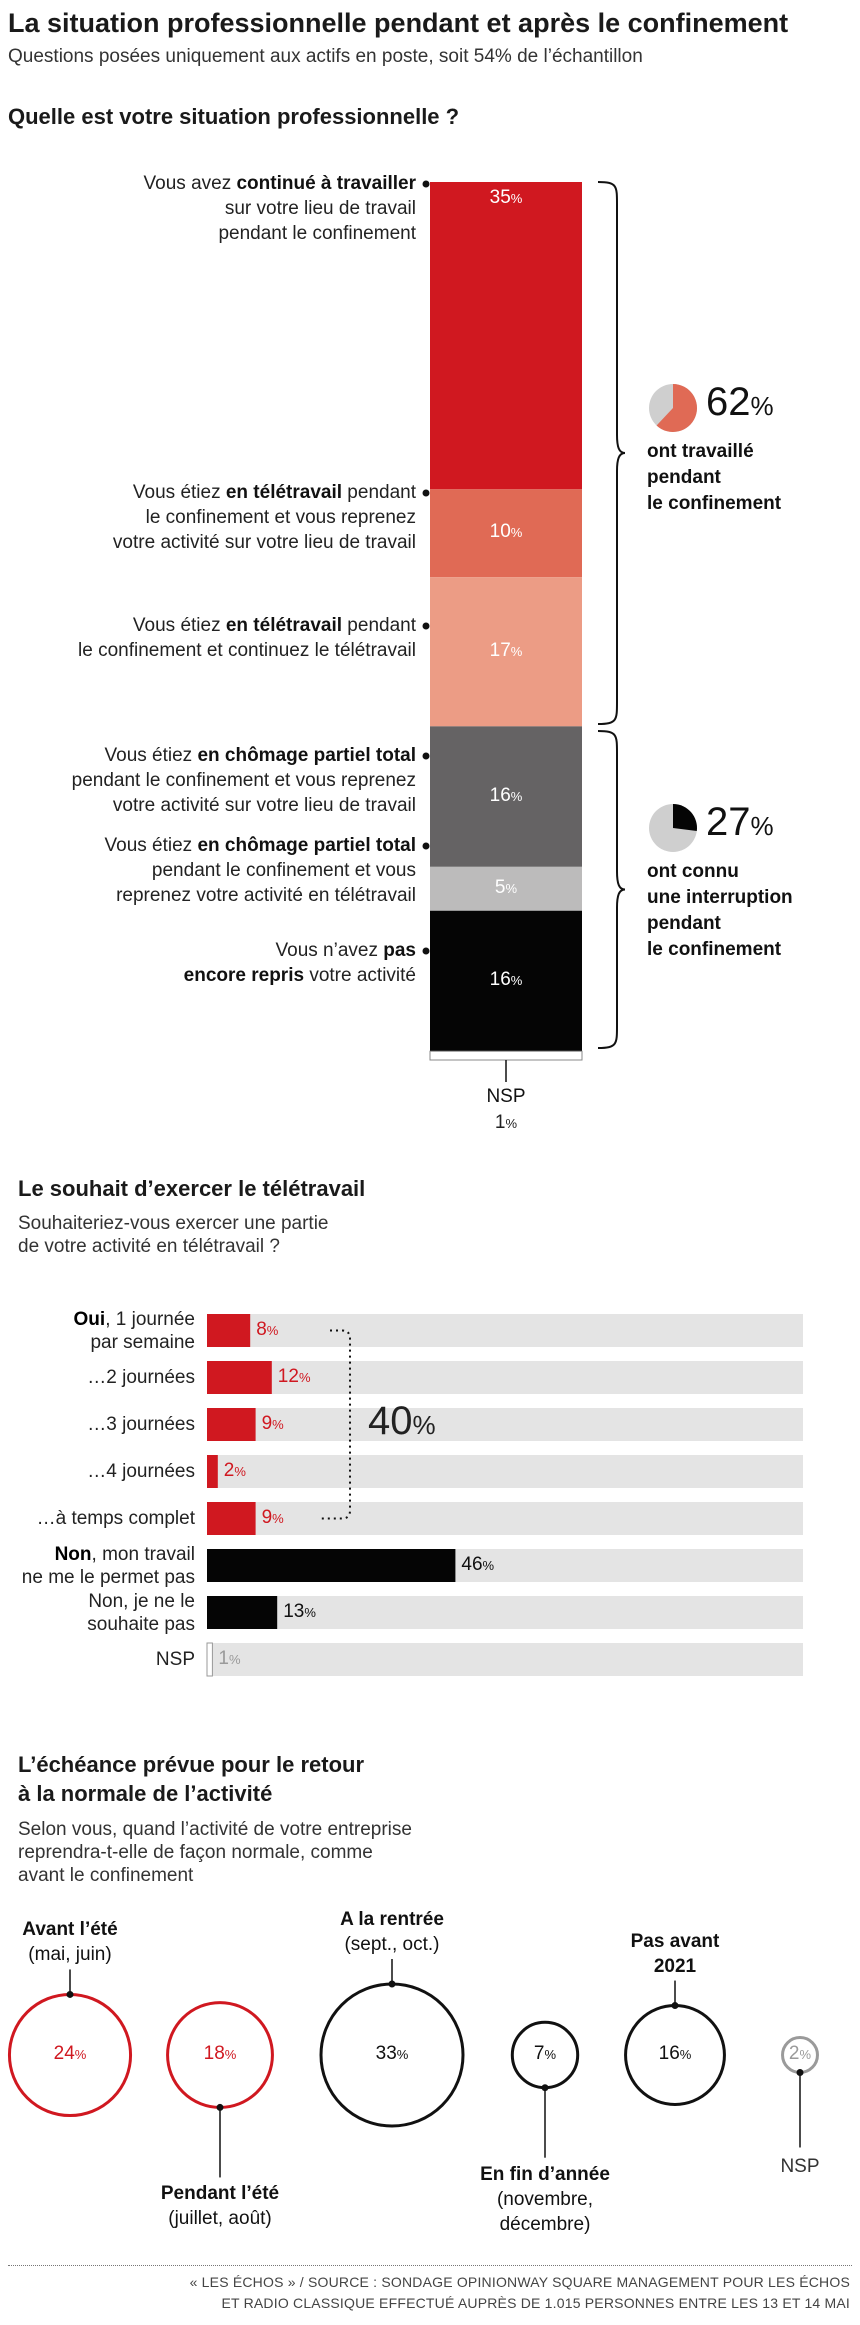 This screenshot has height=2325, width=860. What do you see at coordinates (141, 1424) in the screenshot?
I see `row-label: …3 journées` at bounding box center [141, 1424].